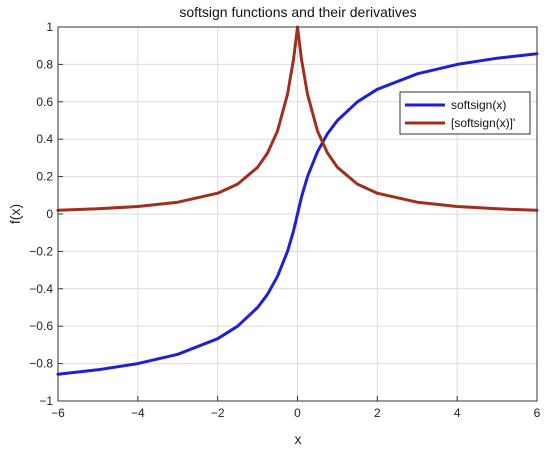  What do you see at coordinates (298, 439) in the screenshot?
I see `x-axis-label: x` at bounding box center [298, 439].